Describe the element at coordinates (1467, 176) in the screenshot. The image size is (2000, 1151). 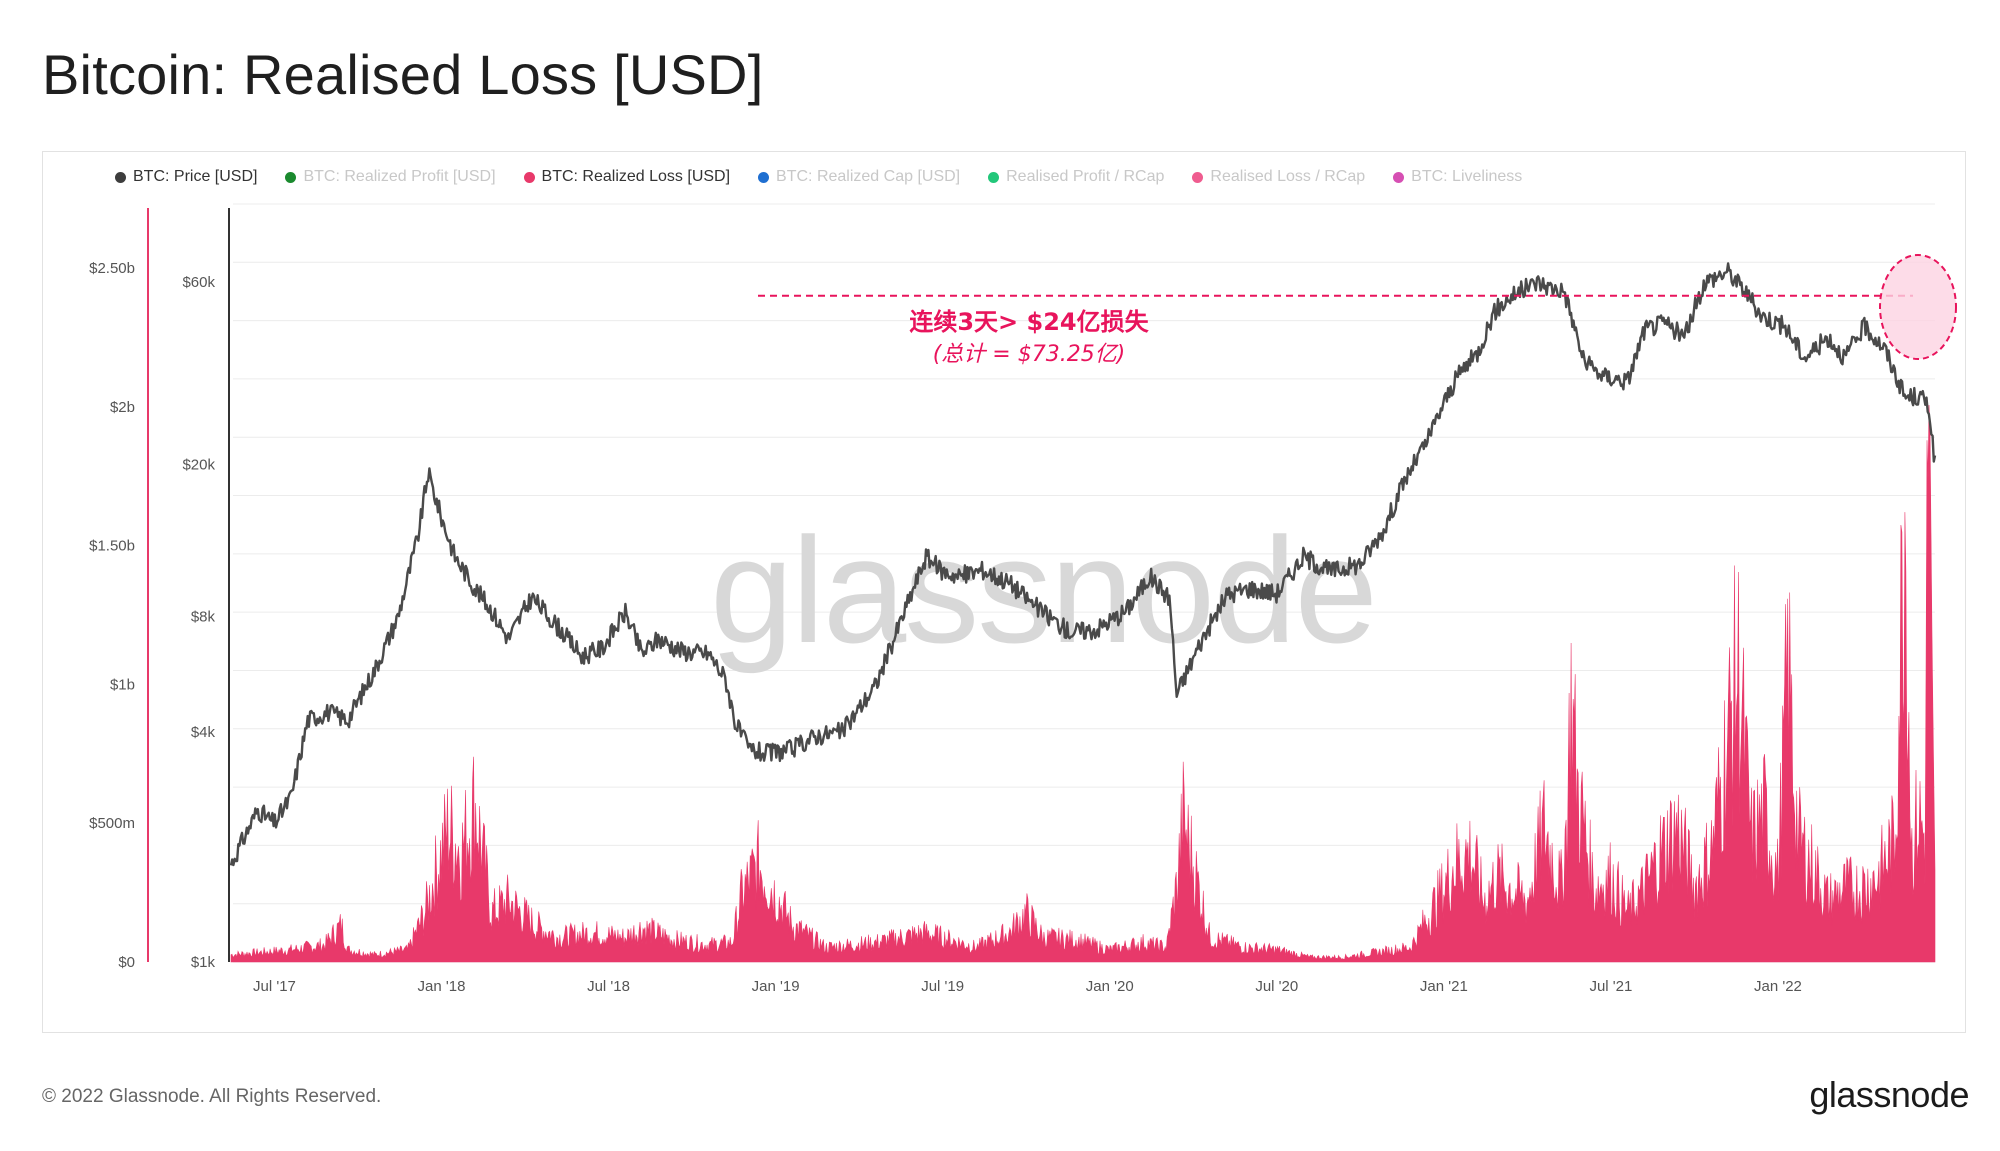
I see `legend-label: BTC: Liveliness` at that location.